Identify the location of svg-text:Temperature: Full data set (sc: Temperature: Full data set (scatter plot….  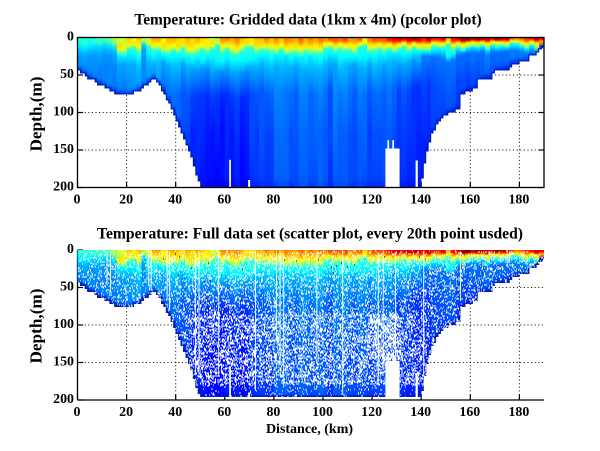
(310, 233).